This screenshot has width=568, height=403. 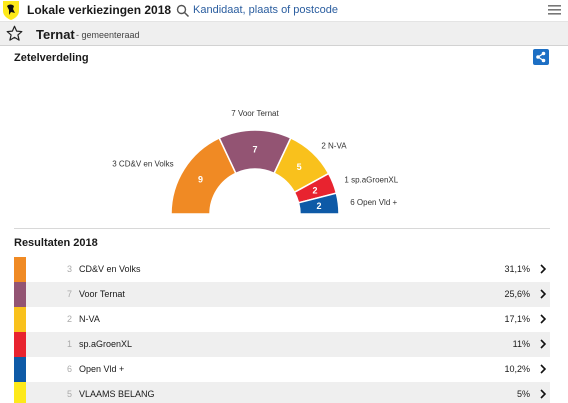 What do you see at coordinates (517, 294) in the screenshot?
I see `vote-percentage: 25,6%` at bounding box center [517, 294].